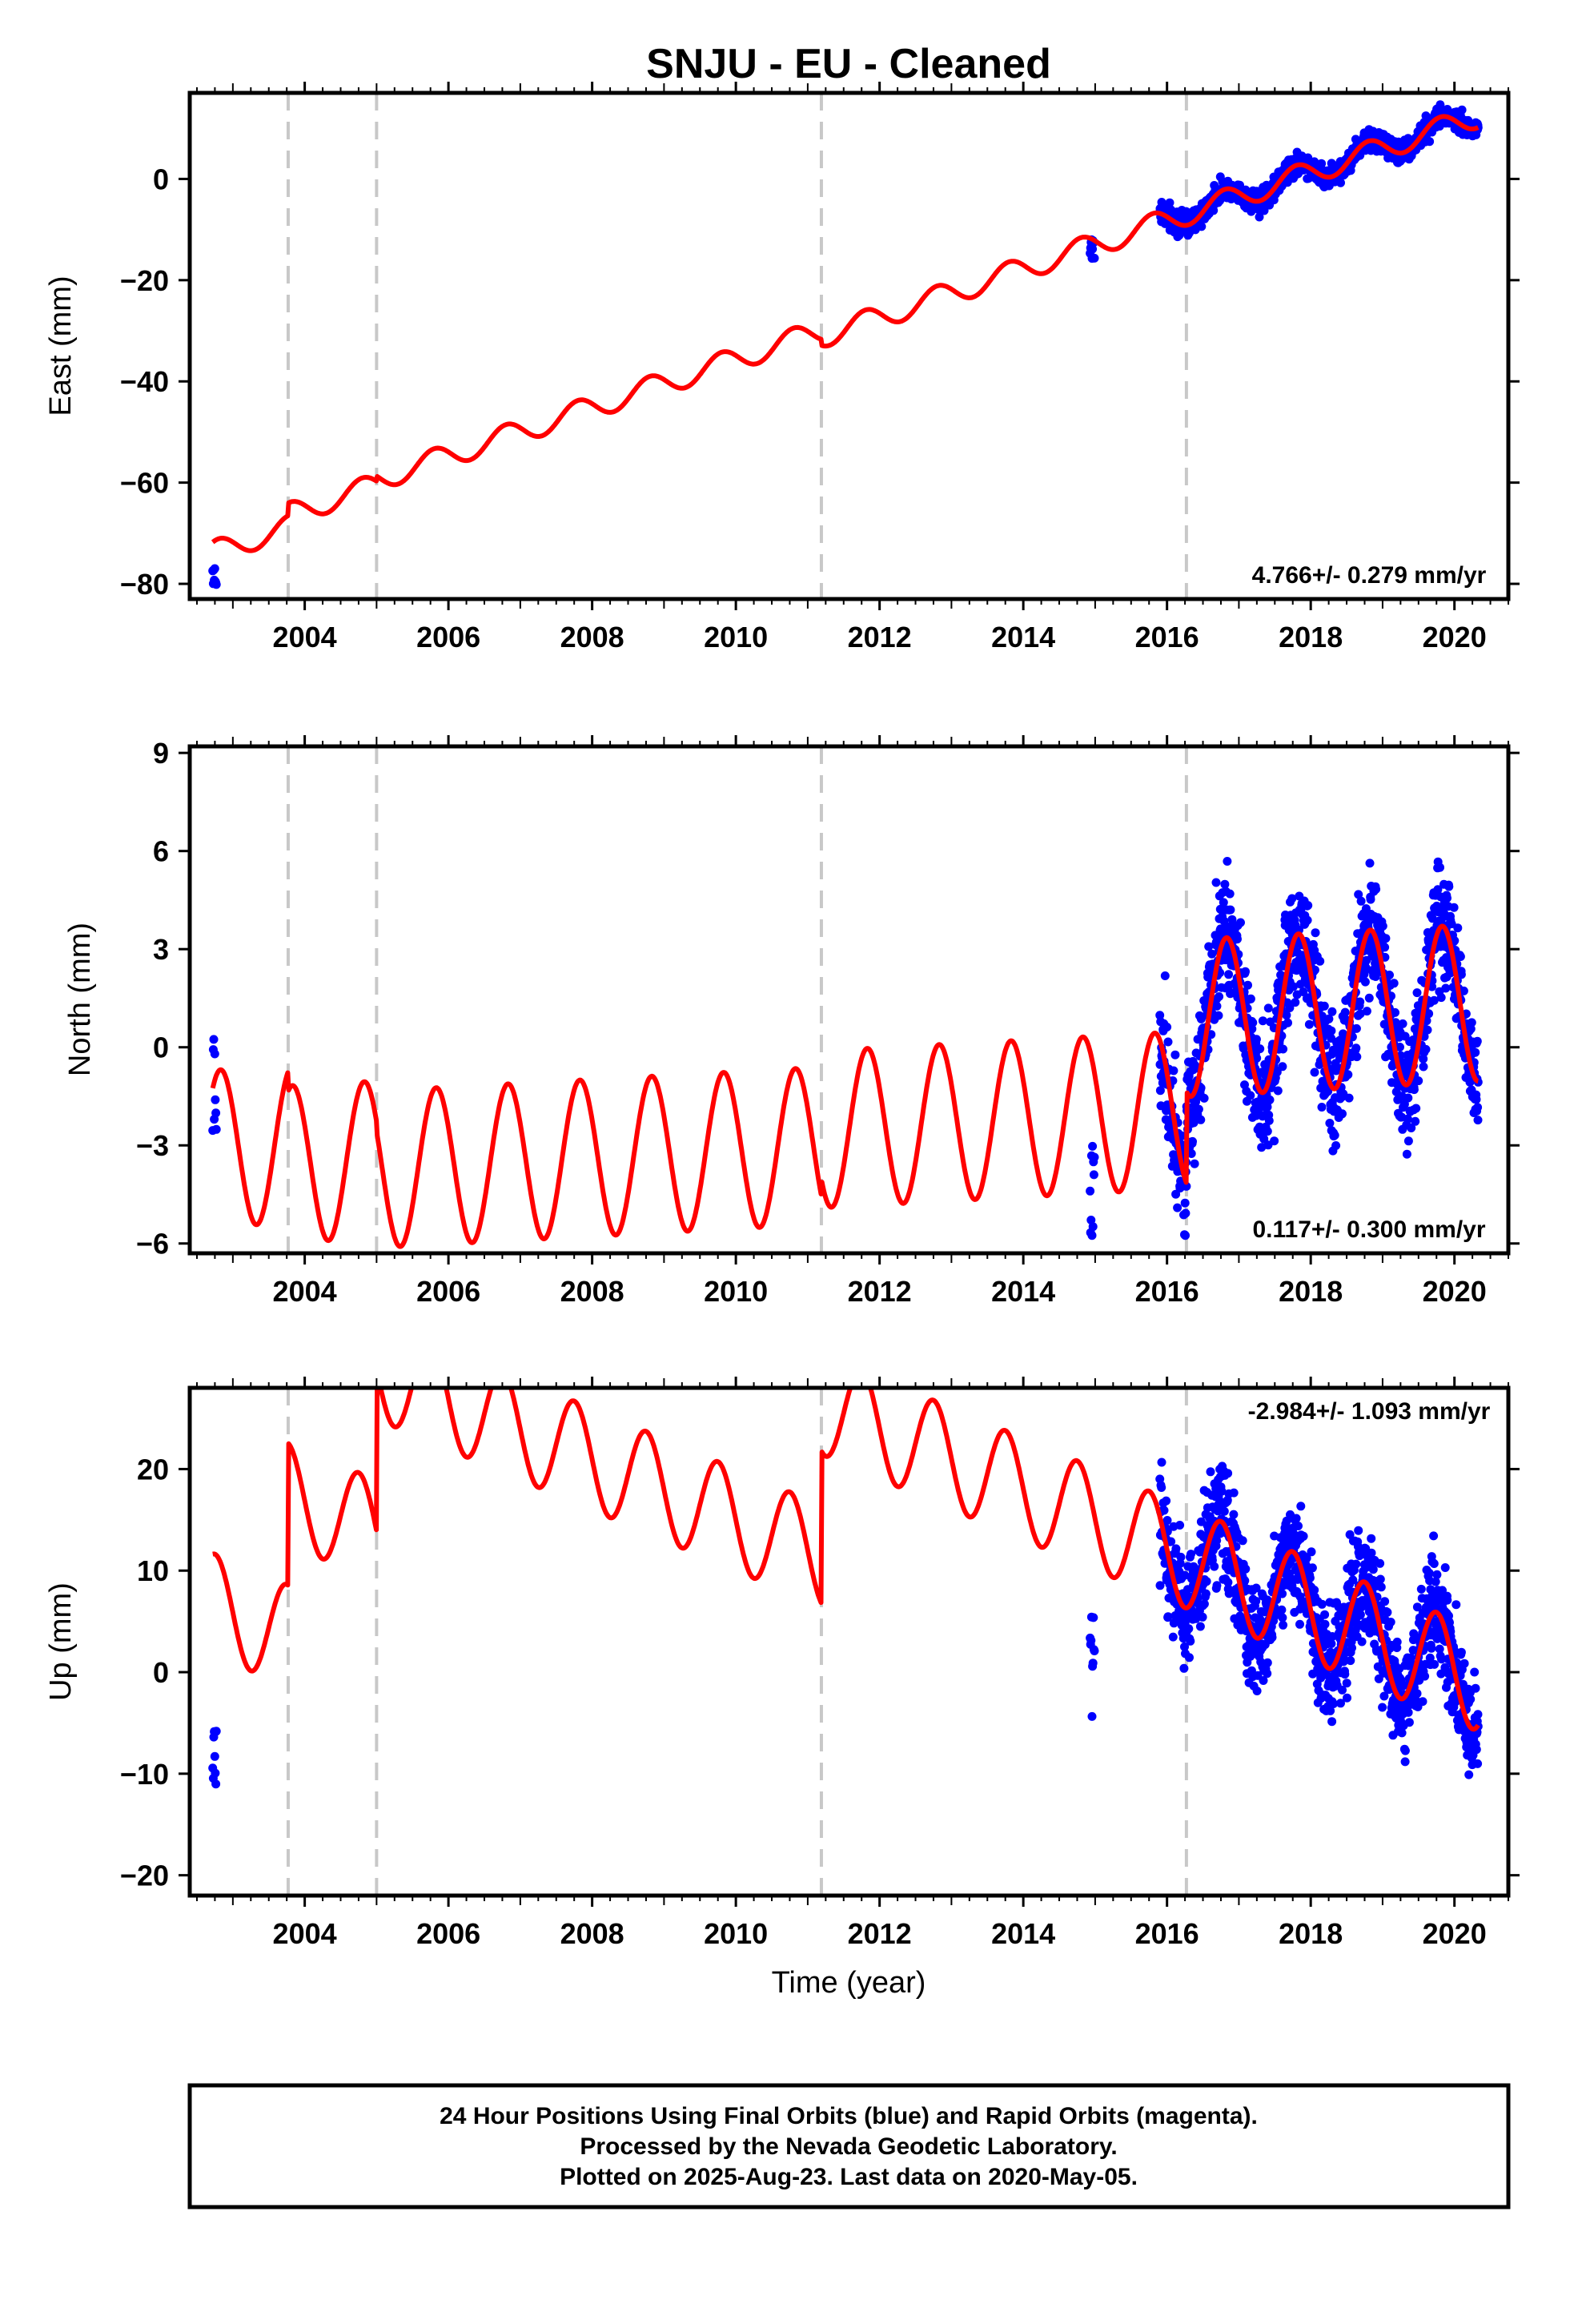 This screenshot has width=1582, height=2324. What do you see at coordinates (161, 753) in the screenshot?
I see `north-y-tick-label: 9` at bounding box center [161, 753].